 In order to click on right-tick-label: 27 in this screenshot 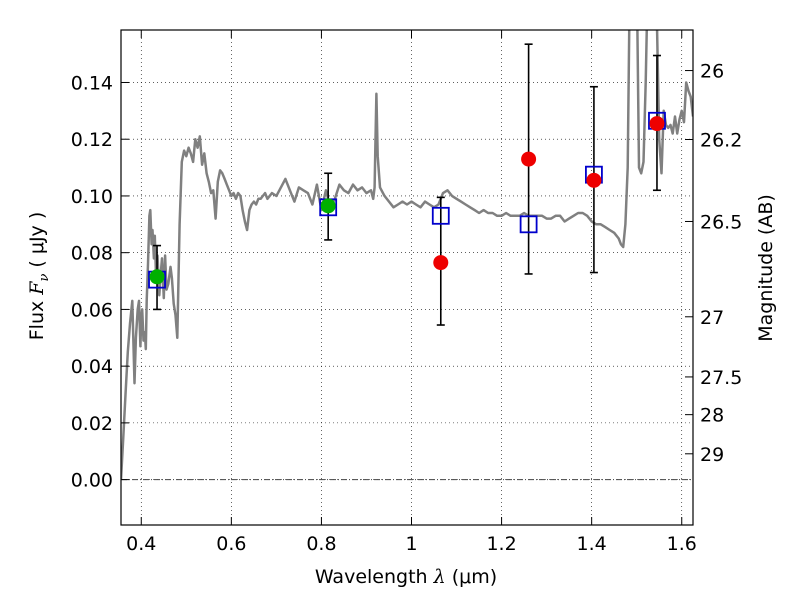, I will do `click(712, 318)`.